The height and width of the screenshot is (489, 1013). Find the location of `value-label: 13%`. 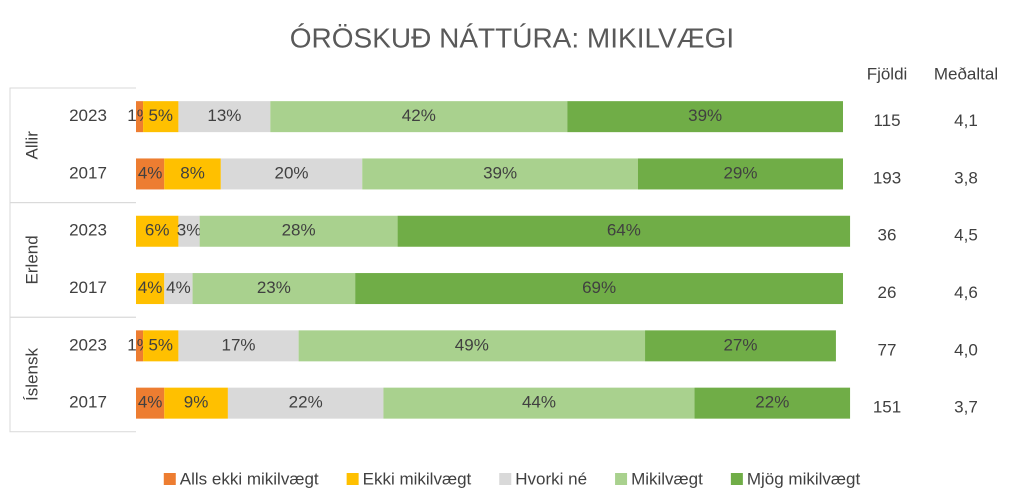

value-label: 13% is located at coordinates (224, 115).